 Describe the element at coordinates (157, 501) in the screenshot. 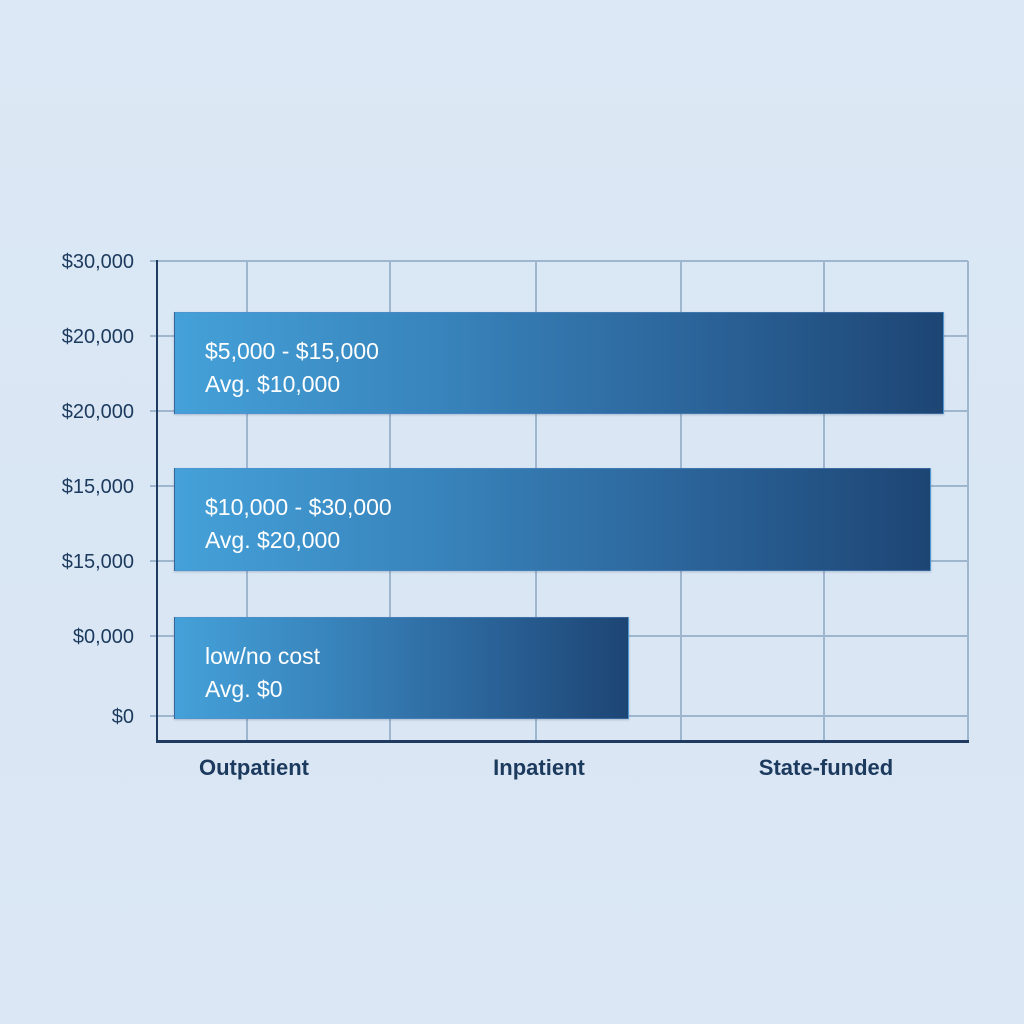

I see `y-axis` at that location.